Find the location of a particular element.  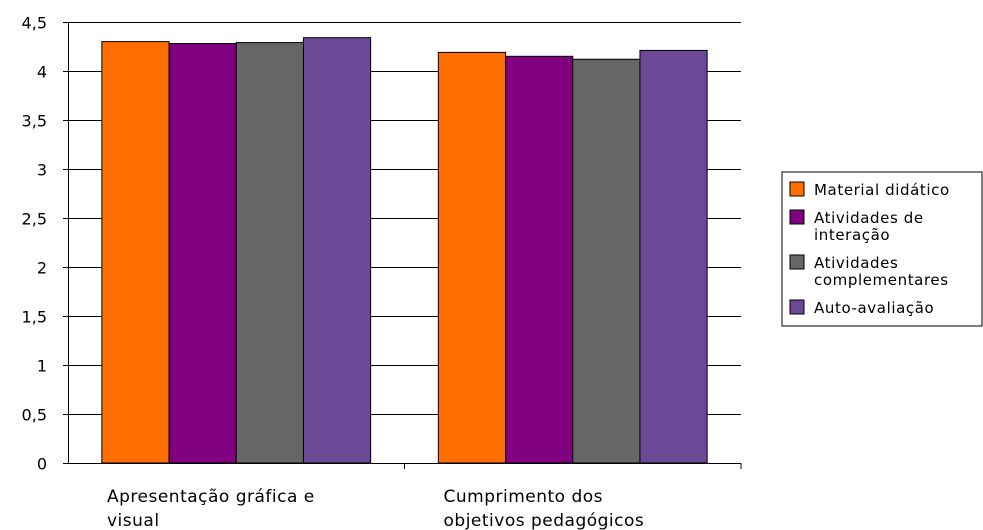

legend-box is located at coordinates (882, 249).